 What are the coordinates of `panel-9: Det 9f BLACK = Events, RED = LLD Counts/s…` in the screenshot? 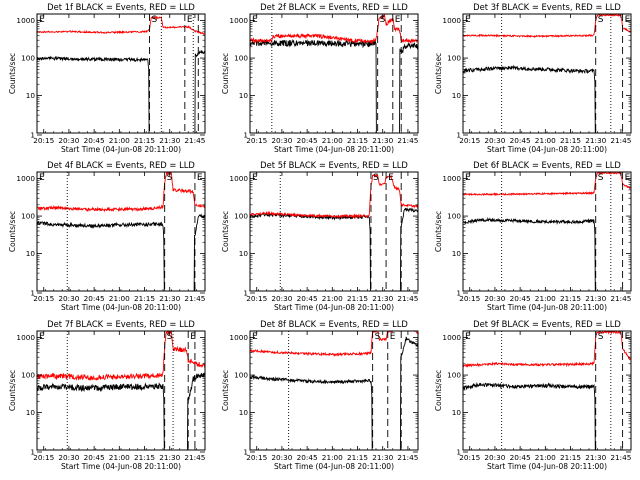 It's located at (533, 395).